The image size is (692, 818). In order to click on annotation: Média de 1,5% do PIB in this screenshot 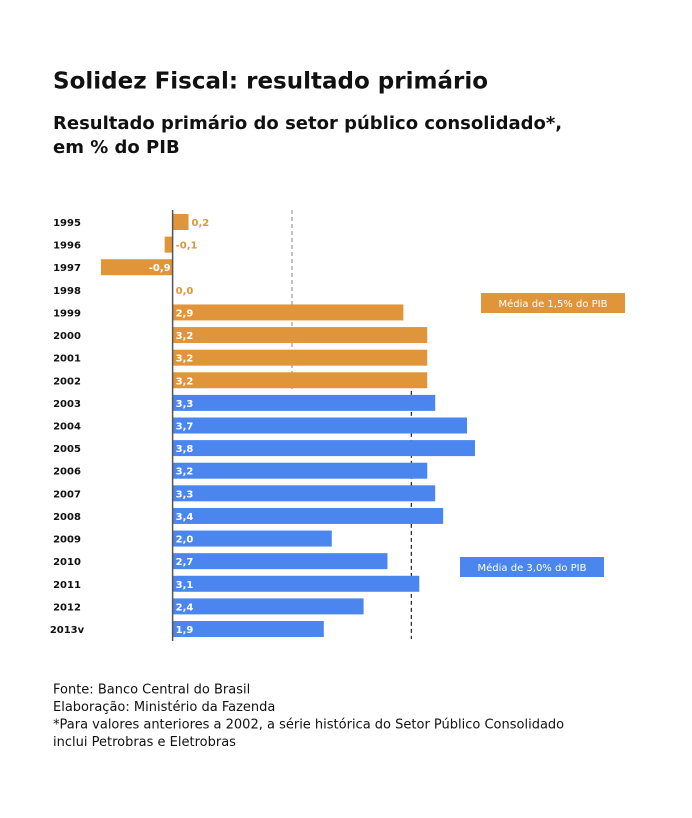, I will do `click(553, 304)`.